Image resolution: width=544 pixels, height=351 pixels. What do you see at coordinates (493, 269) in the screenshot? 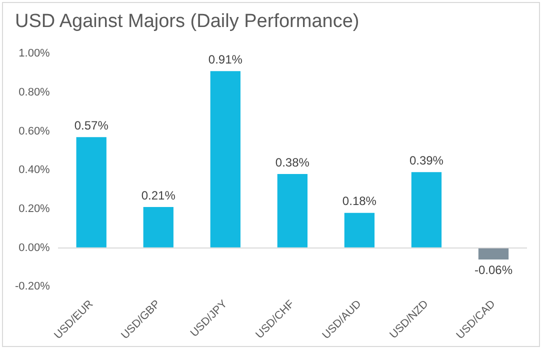
I see `data-label: -0.06%` at bounding box center [493, 269].